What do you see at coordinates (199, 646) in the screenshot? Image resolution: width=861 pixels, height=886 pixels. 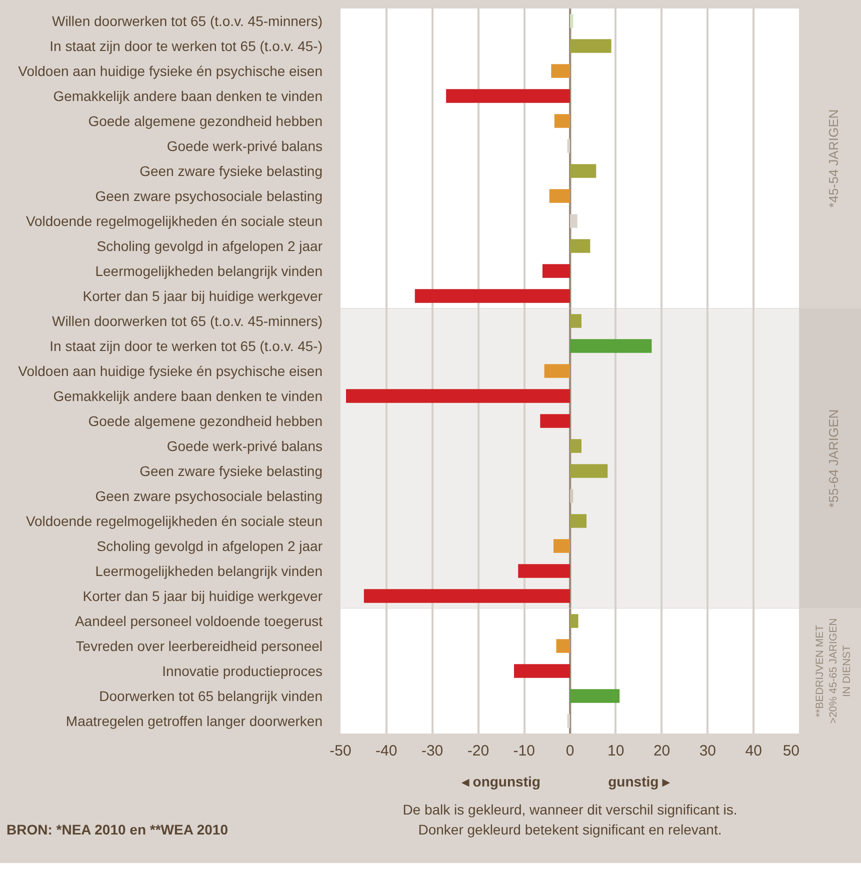 I see `y-tick-label: Tevreden over leerbereidheid personeel` at bounding box center [199, 646].